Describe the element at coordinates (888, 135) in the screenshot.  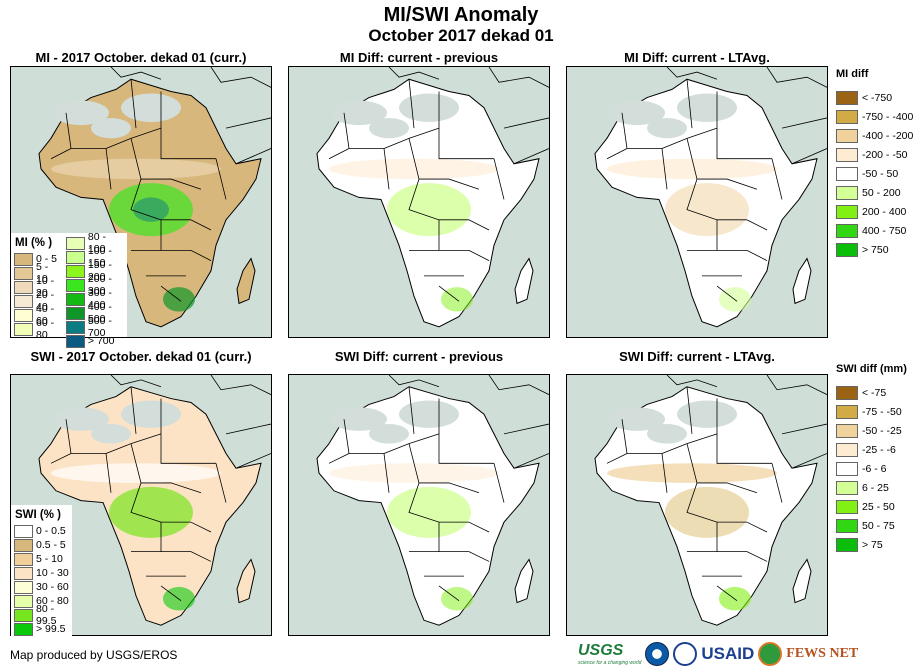
I see `legend-label: -400 - -200` at that location.